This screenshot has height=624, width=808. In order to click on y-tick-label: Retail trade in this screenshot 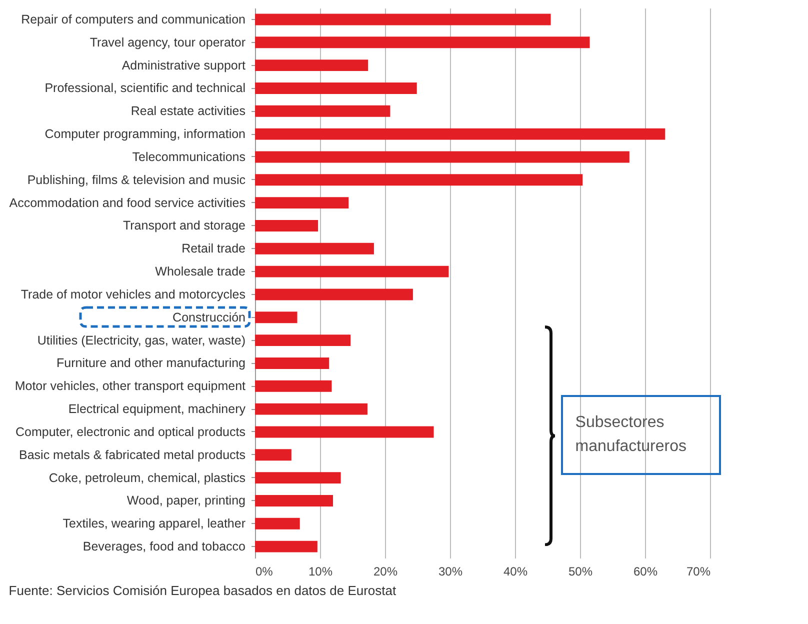, I will do `click(214, 249)`.